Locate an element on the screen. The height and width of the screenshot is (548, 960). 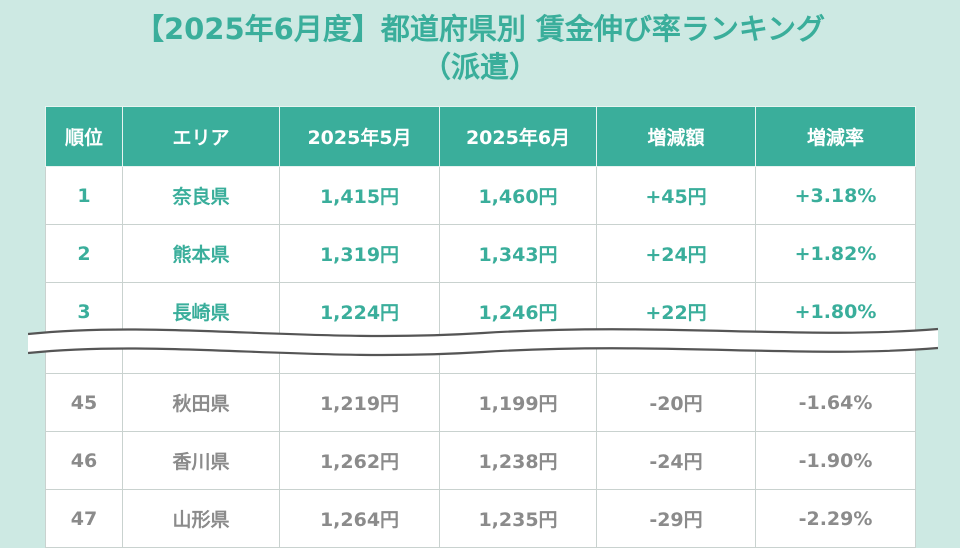
title-line-2: （派遣） is located at coordinates (479, 67).